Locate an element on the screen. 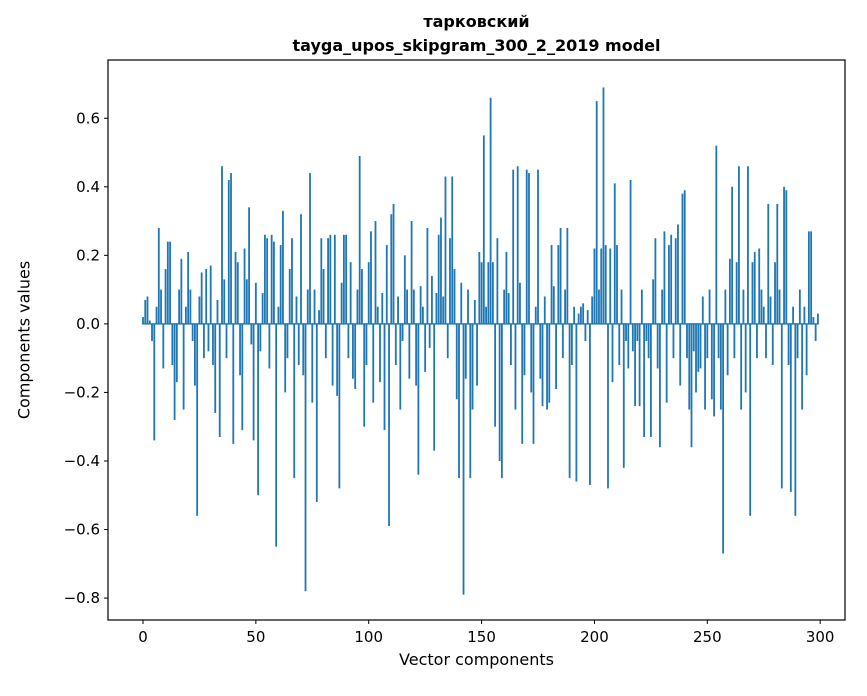 This screenshot has width=867, height=696. x-tick-label: 300 is located at coordinates (820, 637).